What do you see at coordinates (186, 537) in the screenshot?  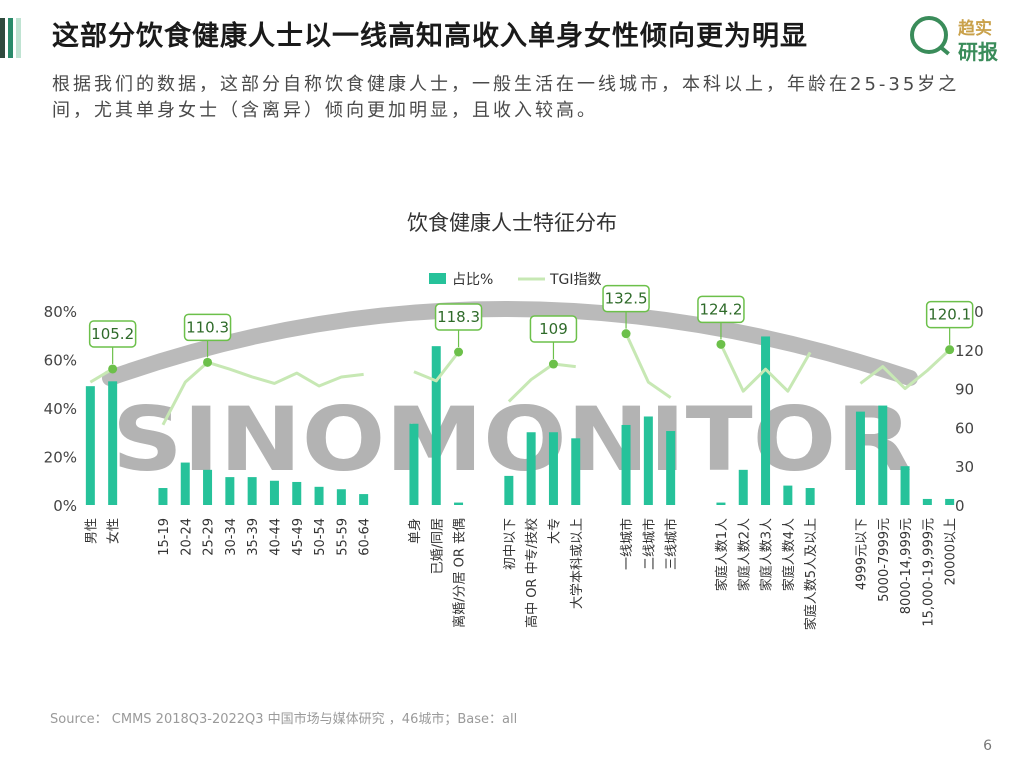 I see `x-category-label: 20-24` at bounding box center [186, 537].